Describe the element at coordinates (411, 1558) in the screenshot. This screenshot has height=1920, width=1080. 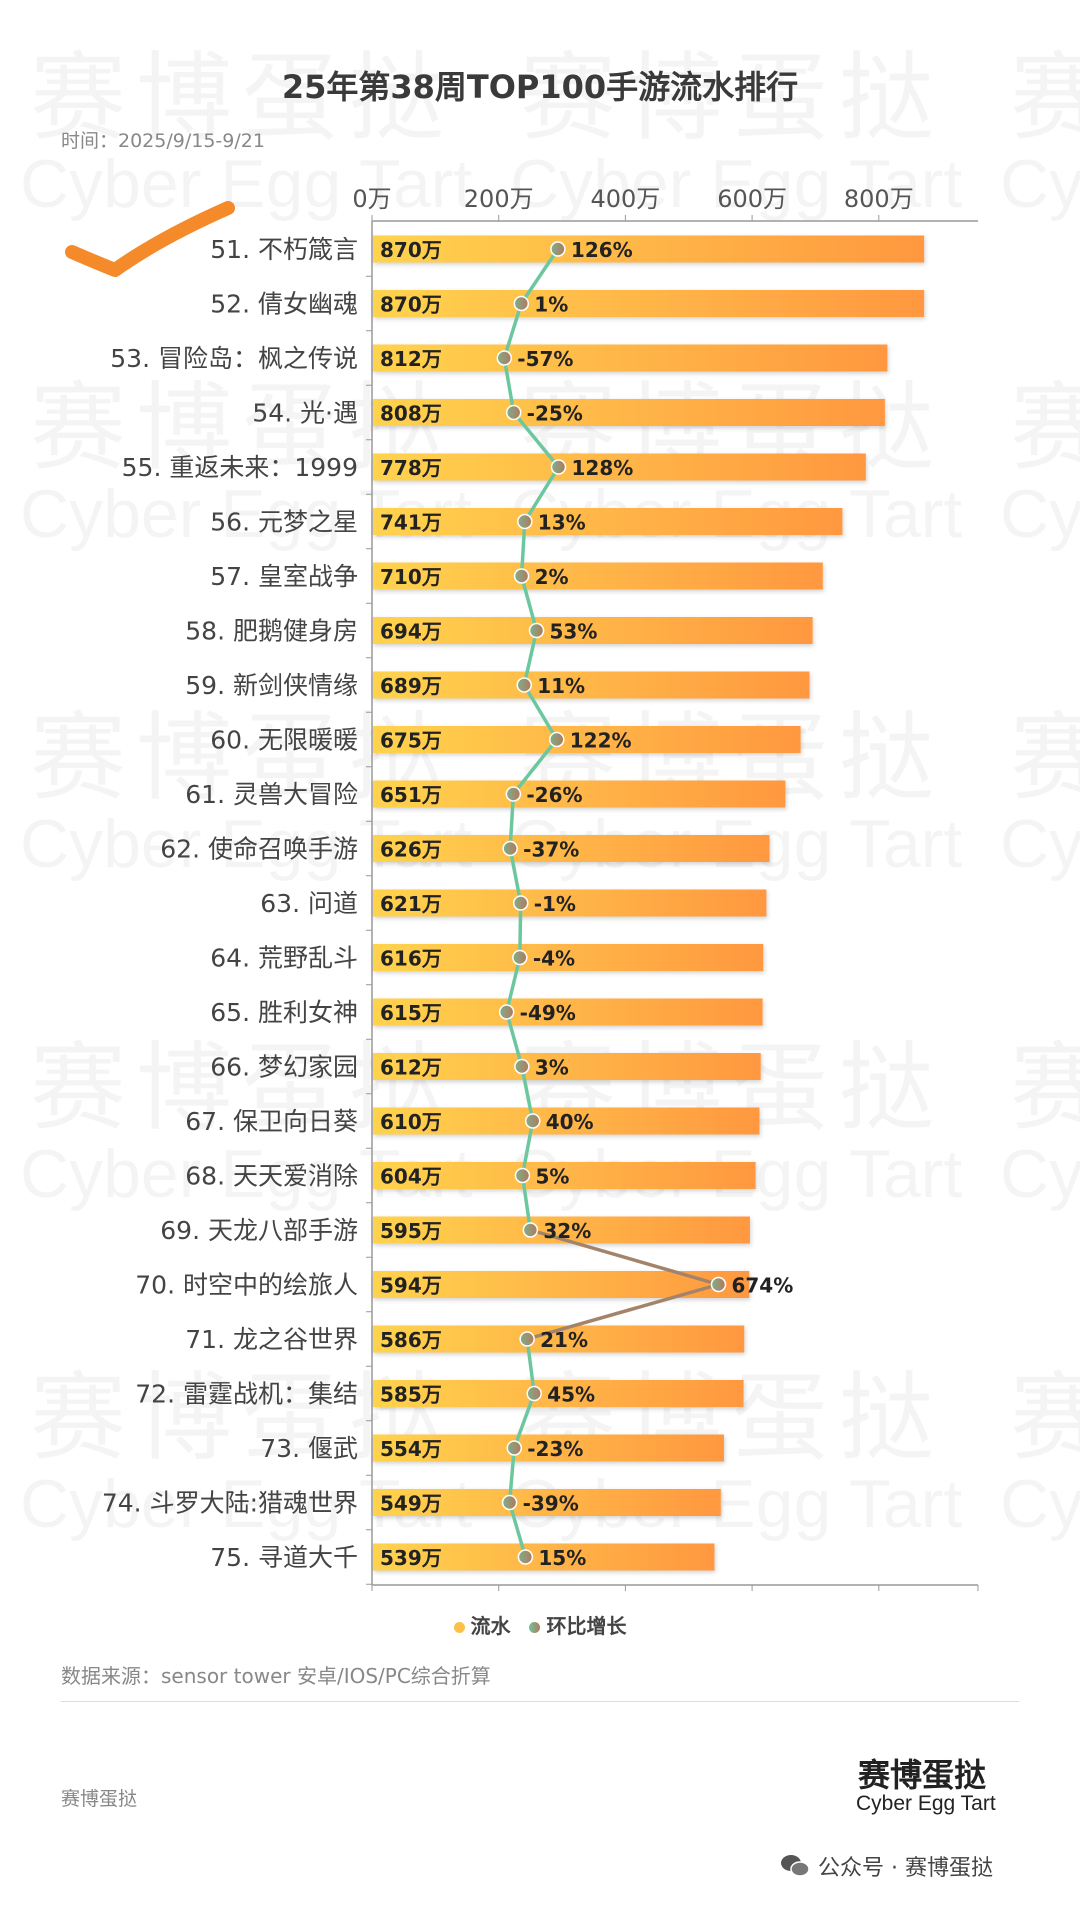
I see `revenue-label: 539万` at that location.